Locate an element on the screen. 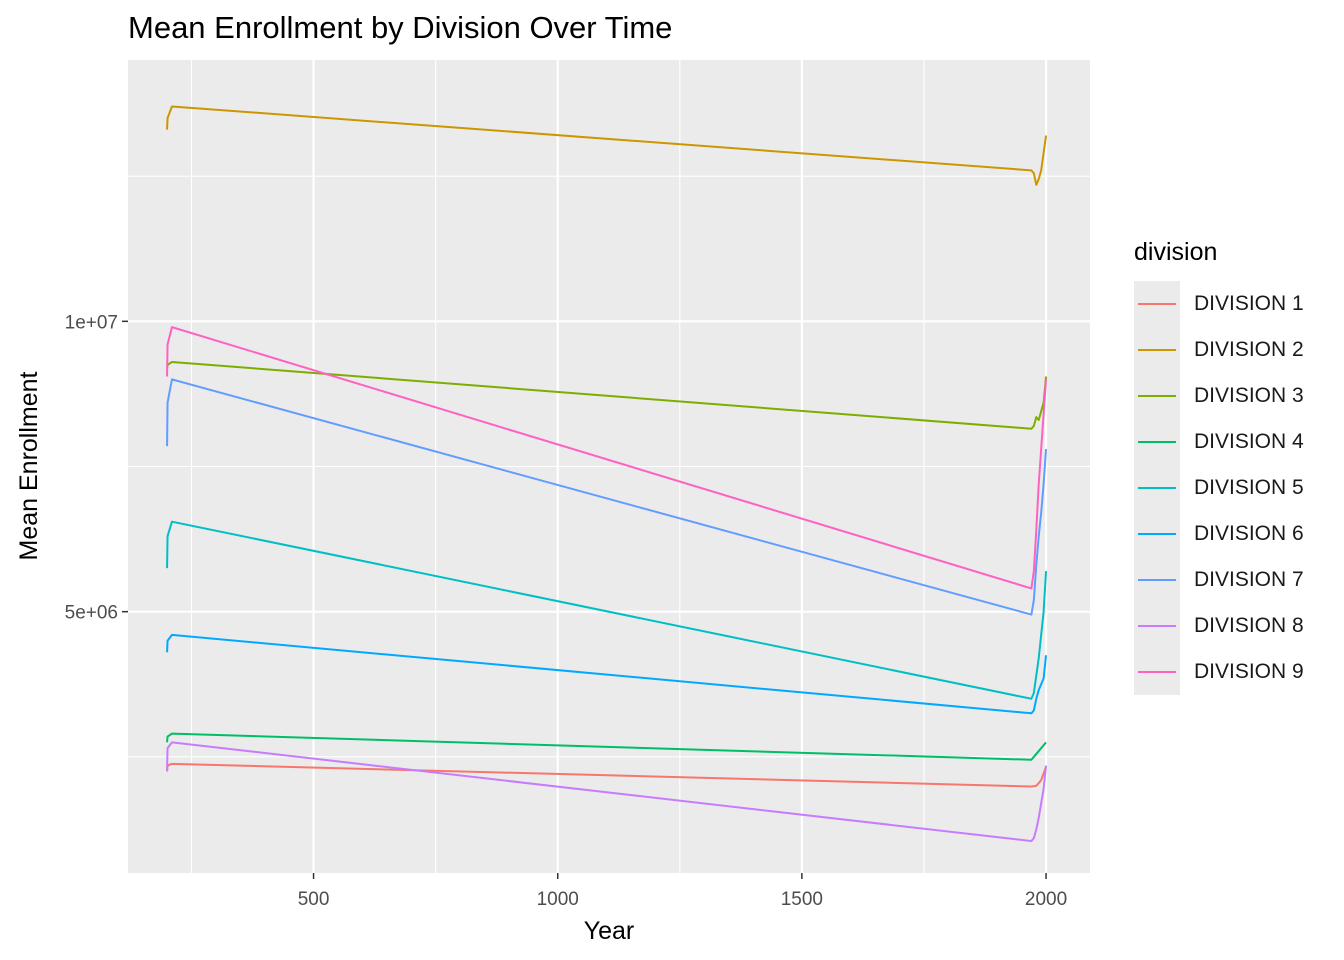  legend-item-division-3: DIVISION 3 is located at coordinates (1219, 396).